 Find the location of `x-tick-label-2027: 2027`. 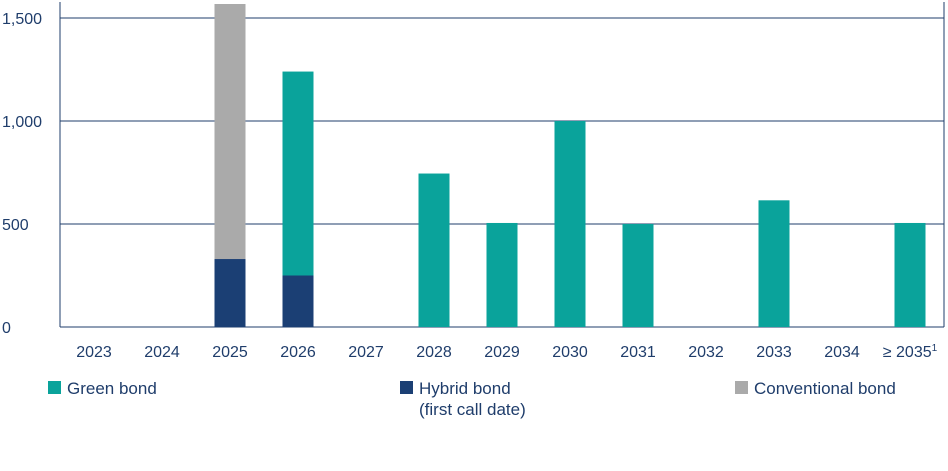

x-tick-label-2027: 2027 is located at coordinates (366, 352).